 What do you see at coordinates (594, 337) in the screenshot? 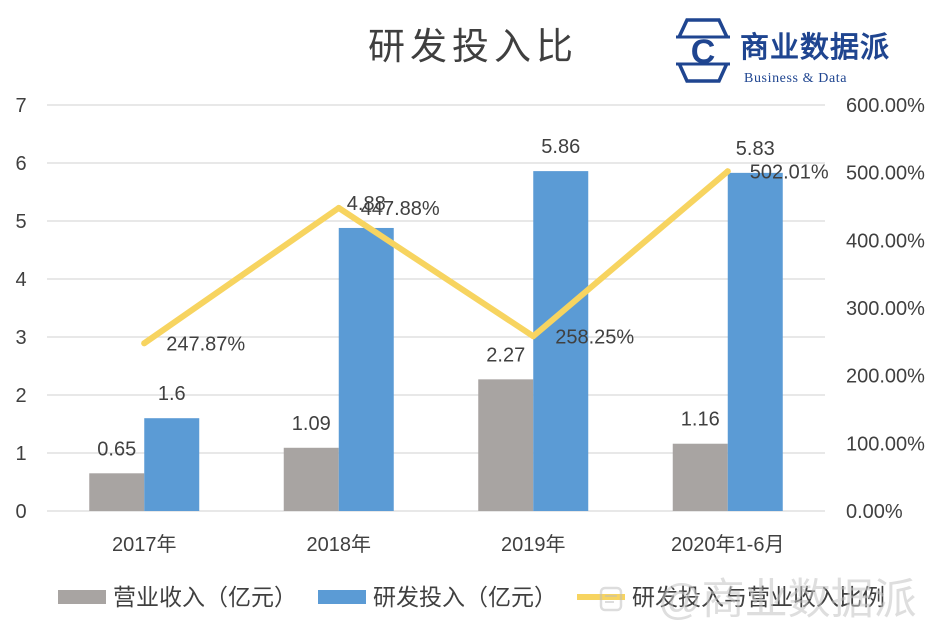
I see `line-data-label: 258.25%` at bounding box center [594, 337].